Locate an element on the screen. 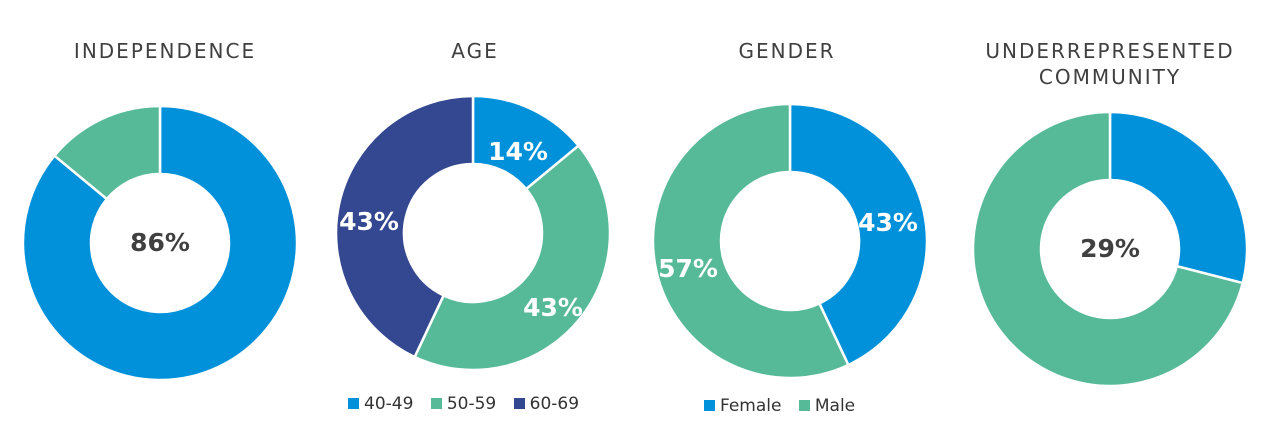 Image resolution: width=1280 pixels, height=440 pixels. underrepresented-community-chart-title: UNDERREPRESENTED COMMUNITY is located at coordinates (1110, 64).